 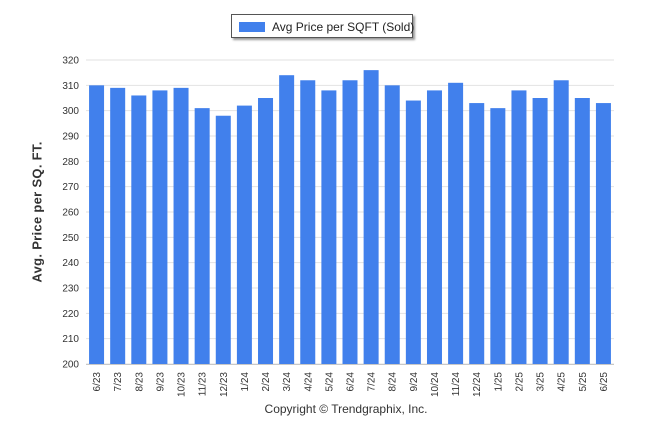 What do you see at coordinates (70, 187) in the screenshot?
I see `y-tick-label: 270` at bounding box center [70, 187].